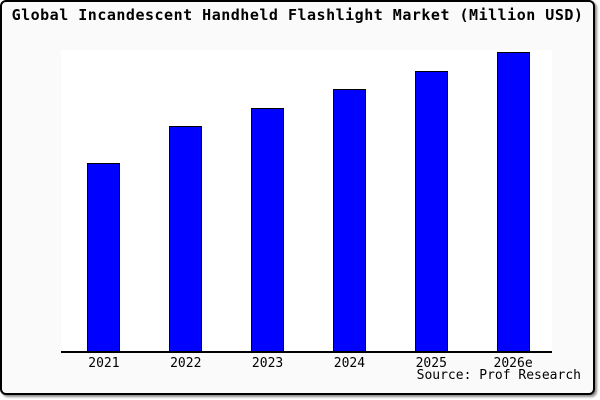 This screenshot has width=600, height=400. Describe the element at coordinates (186, 363) in the screenshot. I see `x-tick-label-2022: 2022` at that location.